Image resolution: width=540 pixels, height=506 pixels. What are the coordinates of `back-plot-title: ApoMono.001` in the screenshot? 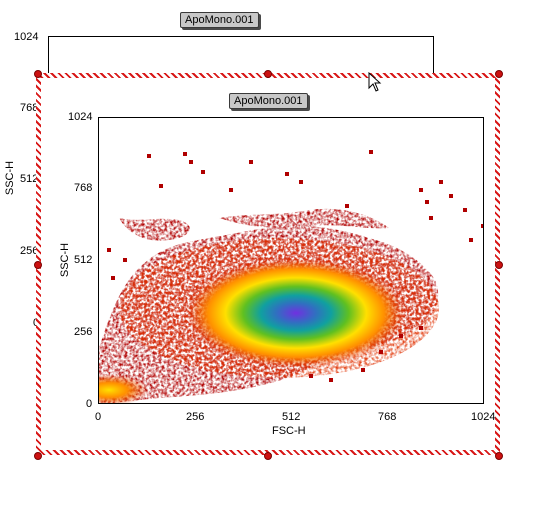 It's located at (219, 20).